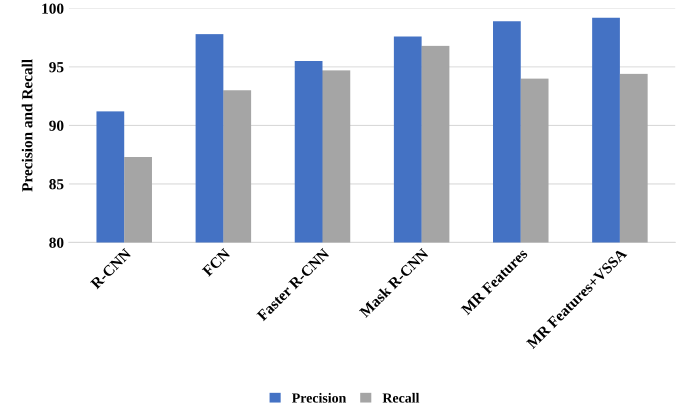 Image resolution: width=689 pixels, height=418 pixels. Describe the element at coordinates (56, 243) in the screenshot. I see `y-tick-label: 80` at that location.